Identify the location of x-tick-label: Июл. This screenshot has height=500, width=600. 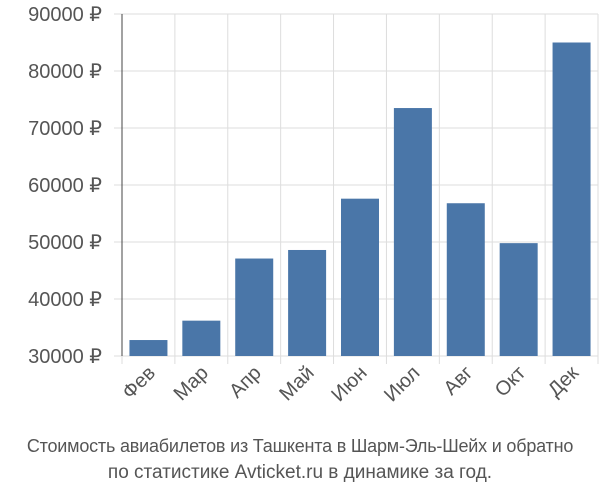
(402, 384).